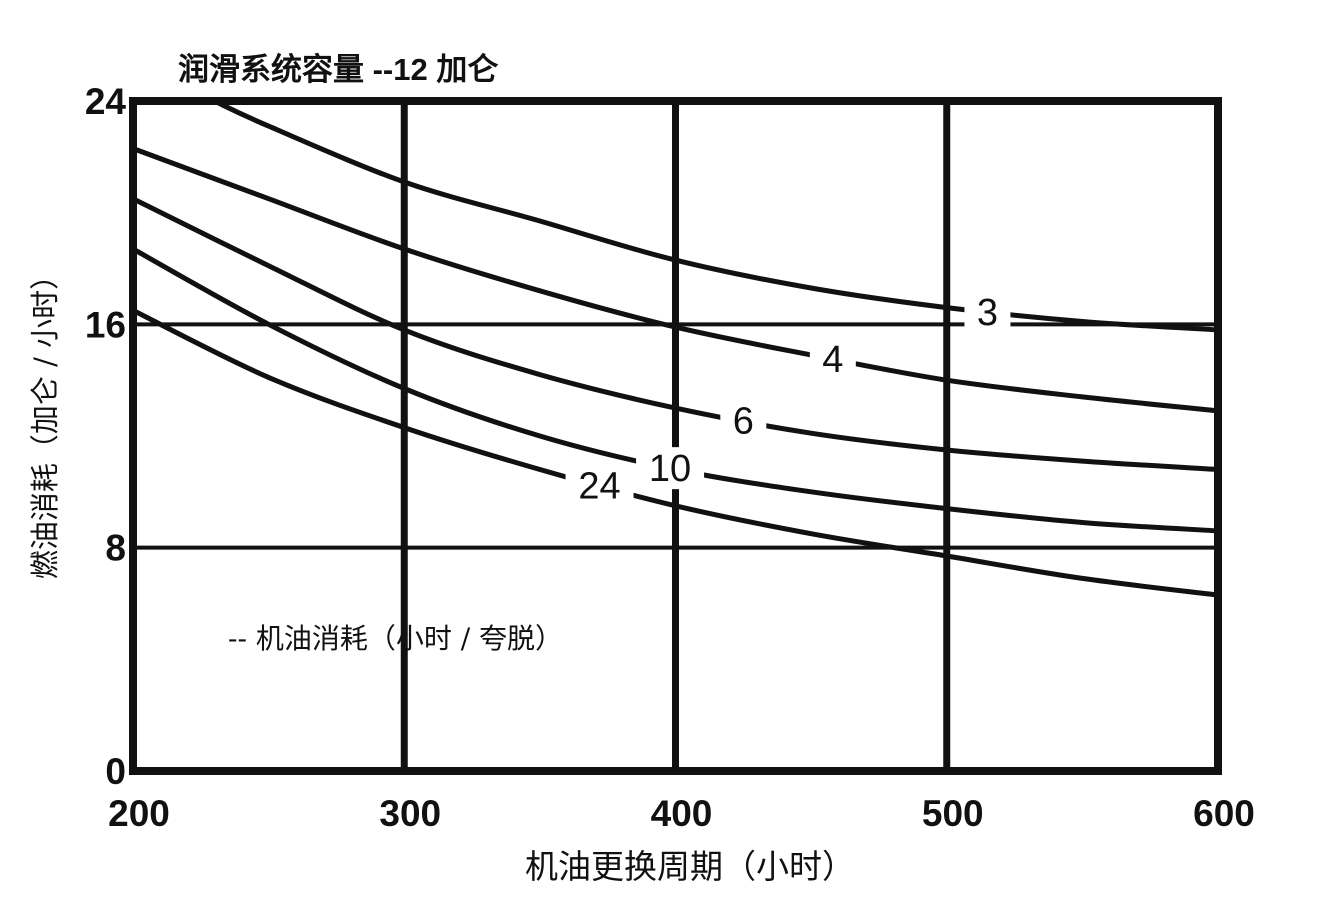 The width and height of the screenshot is (1339, 909). What do you see at coordinates (338, 69) in the screenshot?
I see `chart-title: 润滑系统容量 --12 加仑` at bounding box center [338, 69].